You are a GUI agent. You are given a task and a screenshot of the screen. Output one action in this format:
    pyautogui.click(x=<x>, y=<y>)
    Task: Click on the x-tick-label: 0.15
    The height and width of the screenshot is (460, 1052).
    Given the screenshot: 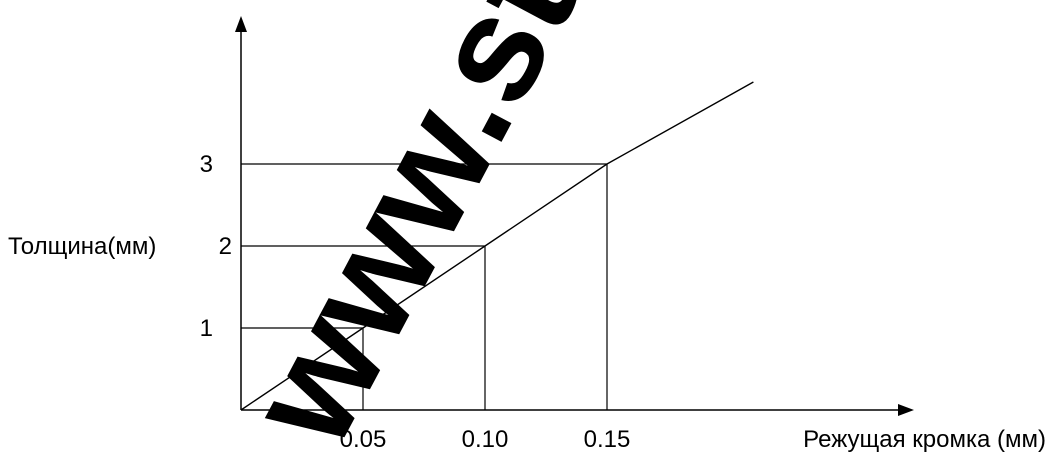 What is the action you would take?
    pyautogui.click(x=607, y=439)
    